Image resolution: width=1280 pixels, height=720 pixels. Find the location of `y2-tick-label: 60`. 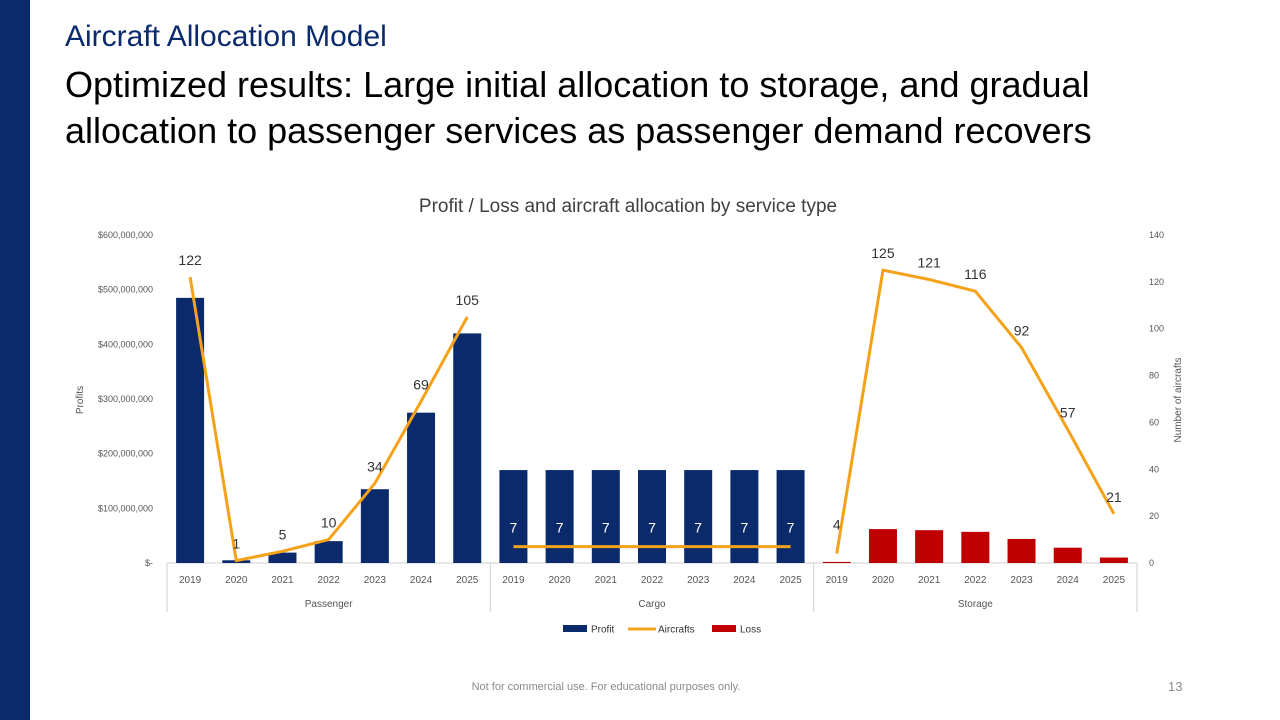

y2-tick-label: 60 is located at coordinates (1154, 422).